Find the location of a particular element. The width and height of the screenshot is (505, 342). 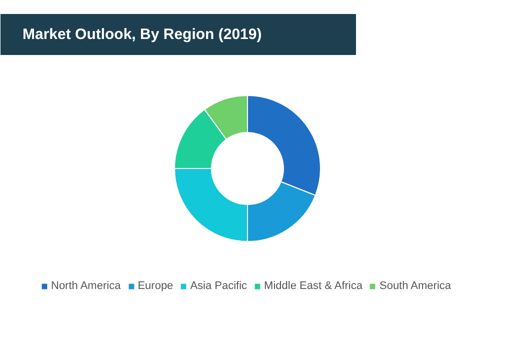

legend-label: Asia Pacific is located at coordinates (219, 286).